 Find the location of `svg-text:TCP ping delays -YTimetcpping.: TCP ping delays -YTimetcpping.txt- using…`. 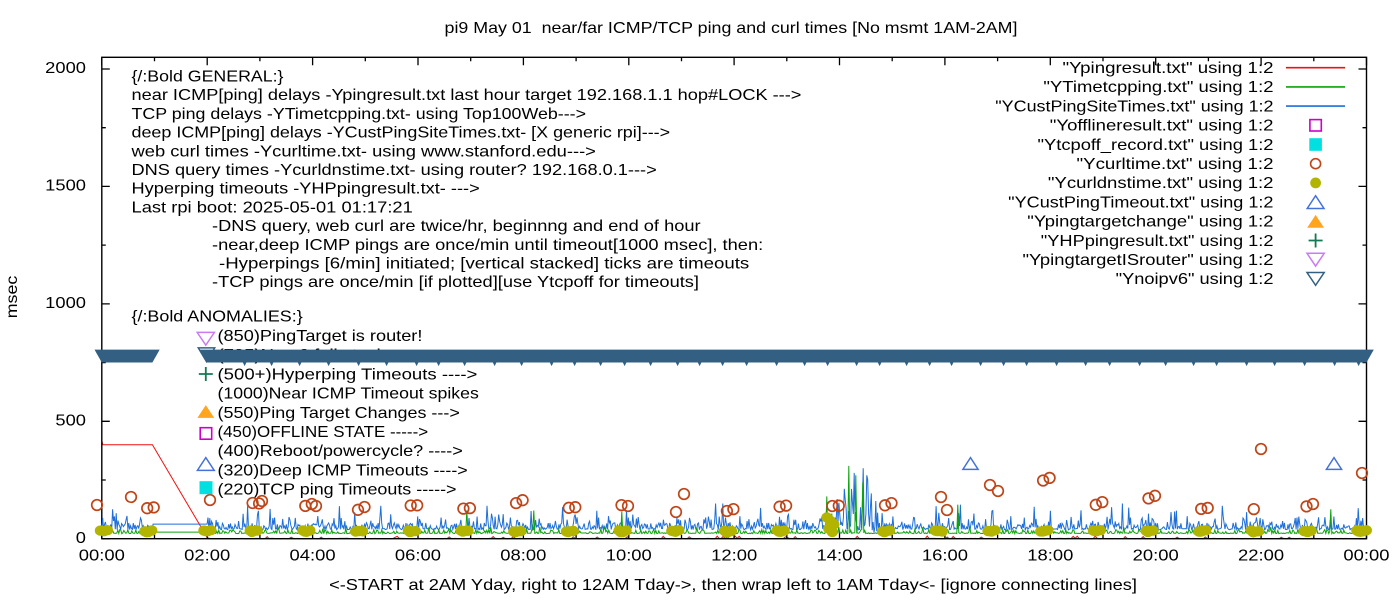

svg-text:TCP ping delays -YTimetcpping.: TCP ping delays -YTimetcpping.txt- using… is located at coordinates (359, 114).